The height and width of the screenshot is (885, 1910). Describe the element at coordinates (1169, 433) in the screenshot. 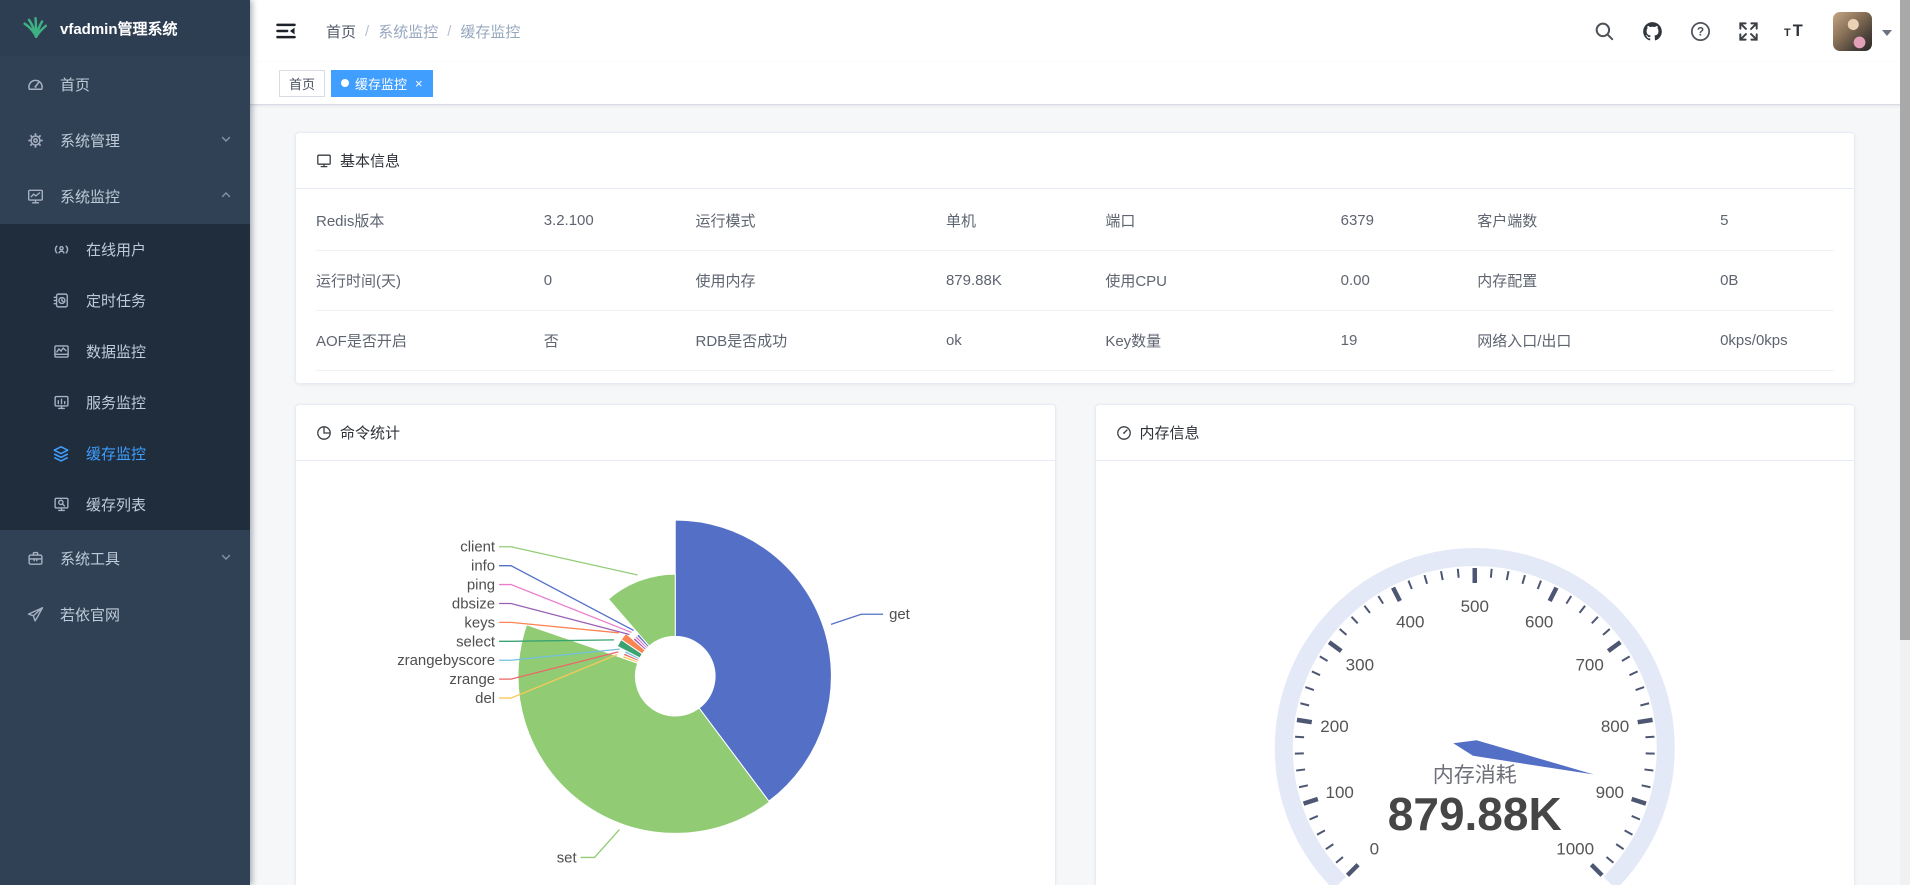

I see `card-title: 内存信息` at that location.